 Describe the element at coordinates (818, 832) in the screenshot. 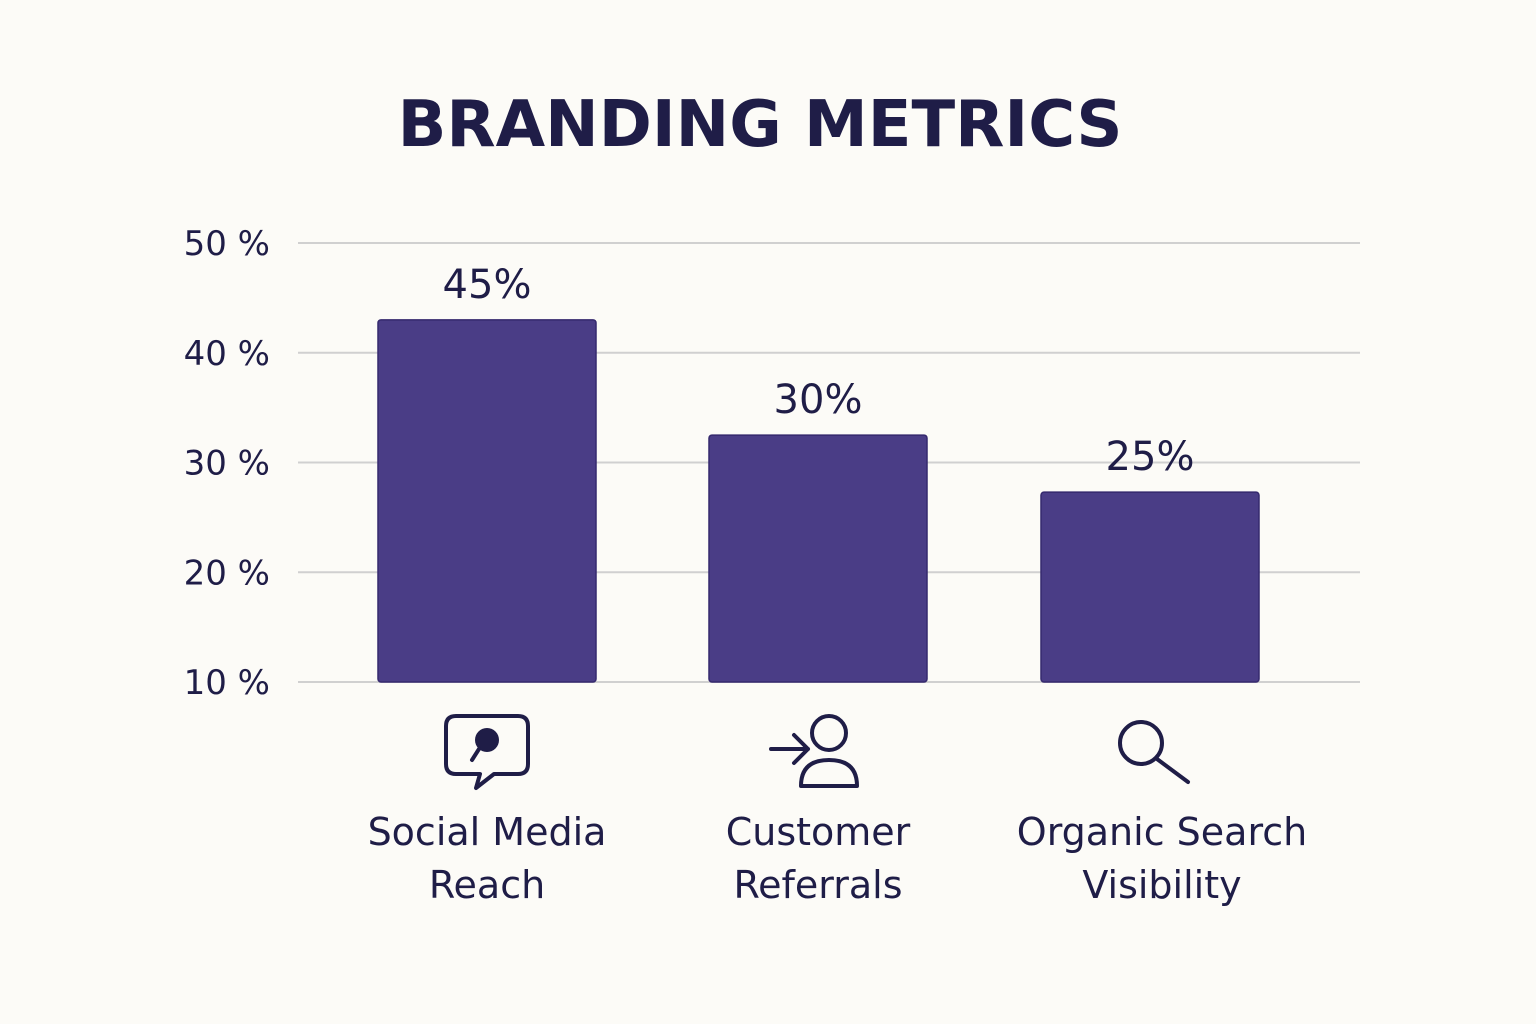

I see `category-label-1-line-0: Customer` at that location.